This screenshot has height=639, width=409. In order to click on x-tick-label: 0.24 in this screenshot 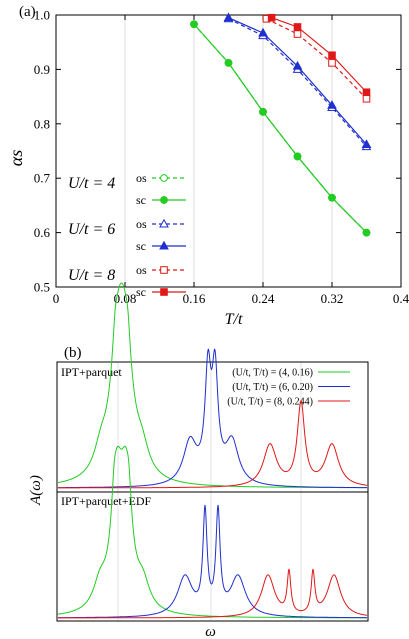, I will do `click(263, 298)`.